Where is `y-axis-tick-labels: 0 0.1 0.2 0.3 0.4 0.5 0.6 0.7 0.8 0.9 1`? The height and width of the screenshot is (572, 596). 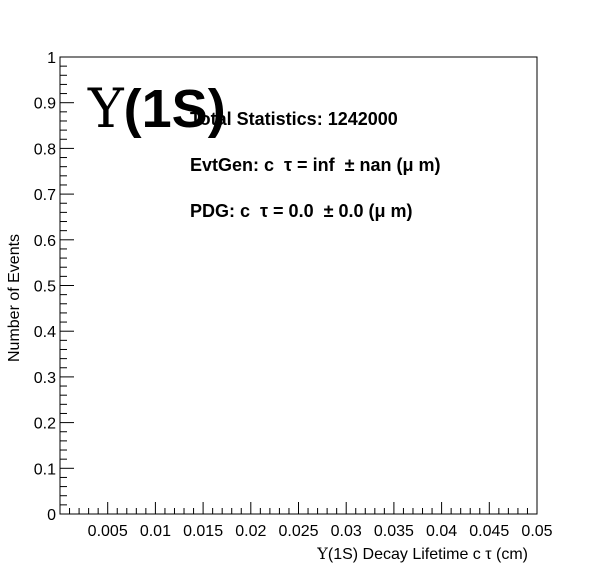
y-axis-tick-labels: 0 0.1 0.2 0.3 0.4 0.5 0.6 0.7 0.8 0.9 1 is located at coordinates (45, 287).